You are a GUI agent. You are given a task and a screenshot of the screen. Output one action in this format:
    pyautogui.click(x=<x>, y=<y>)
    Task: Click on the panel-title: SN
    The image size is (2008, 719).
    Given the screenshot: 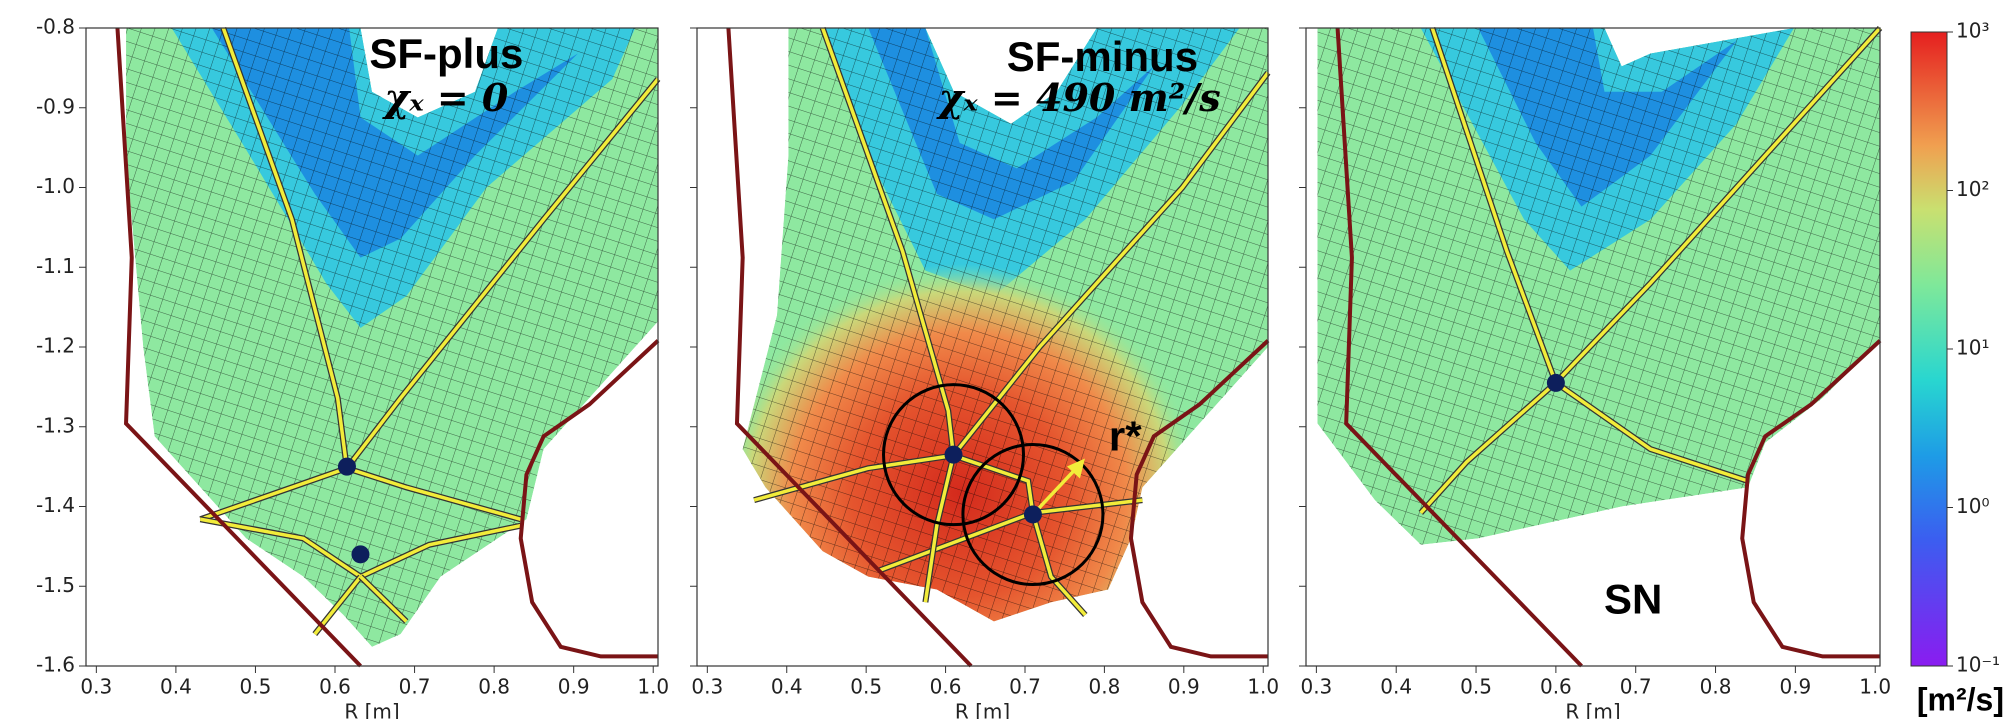 What is the action you would take?
    pyautogui.click(x=1633, y=598)
    